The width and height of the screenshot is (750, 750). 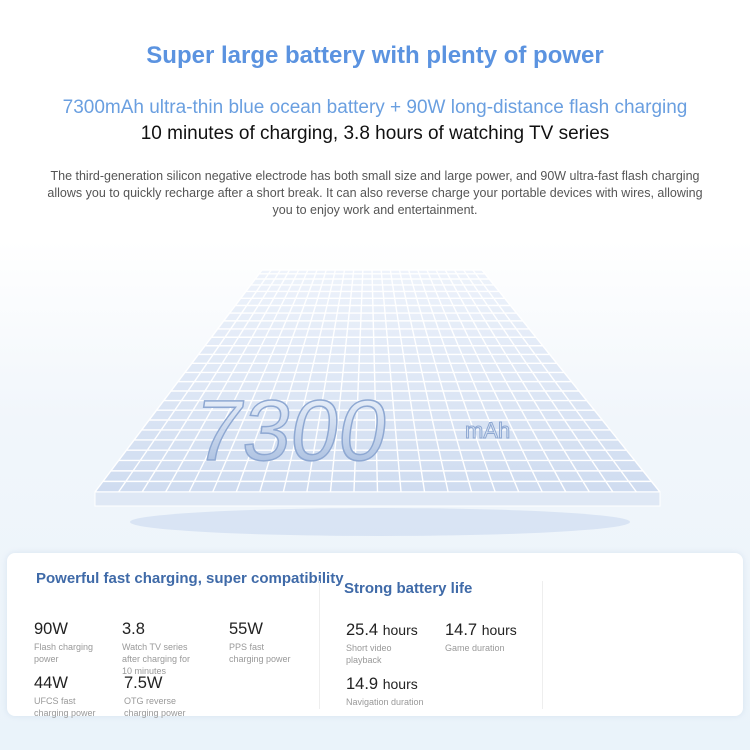 I want to click on stat-44w: 44W UFCS fast charging power, so click(x=74, y=696).